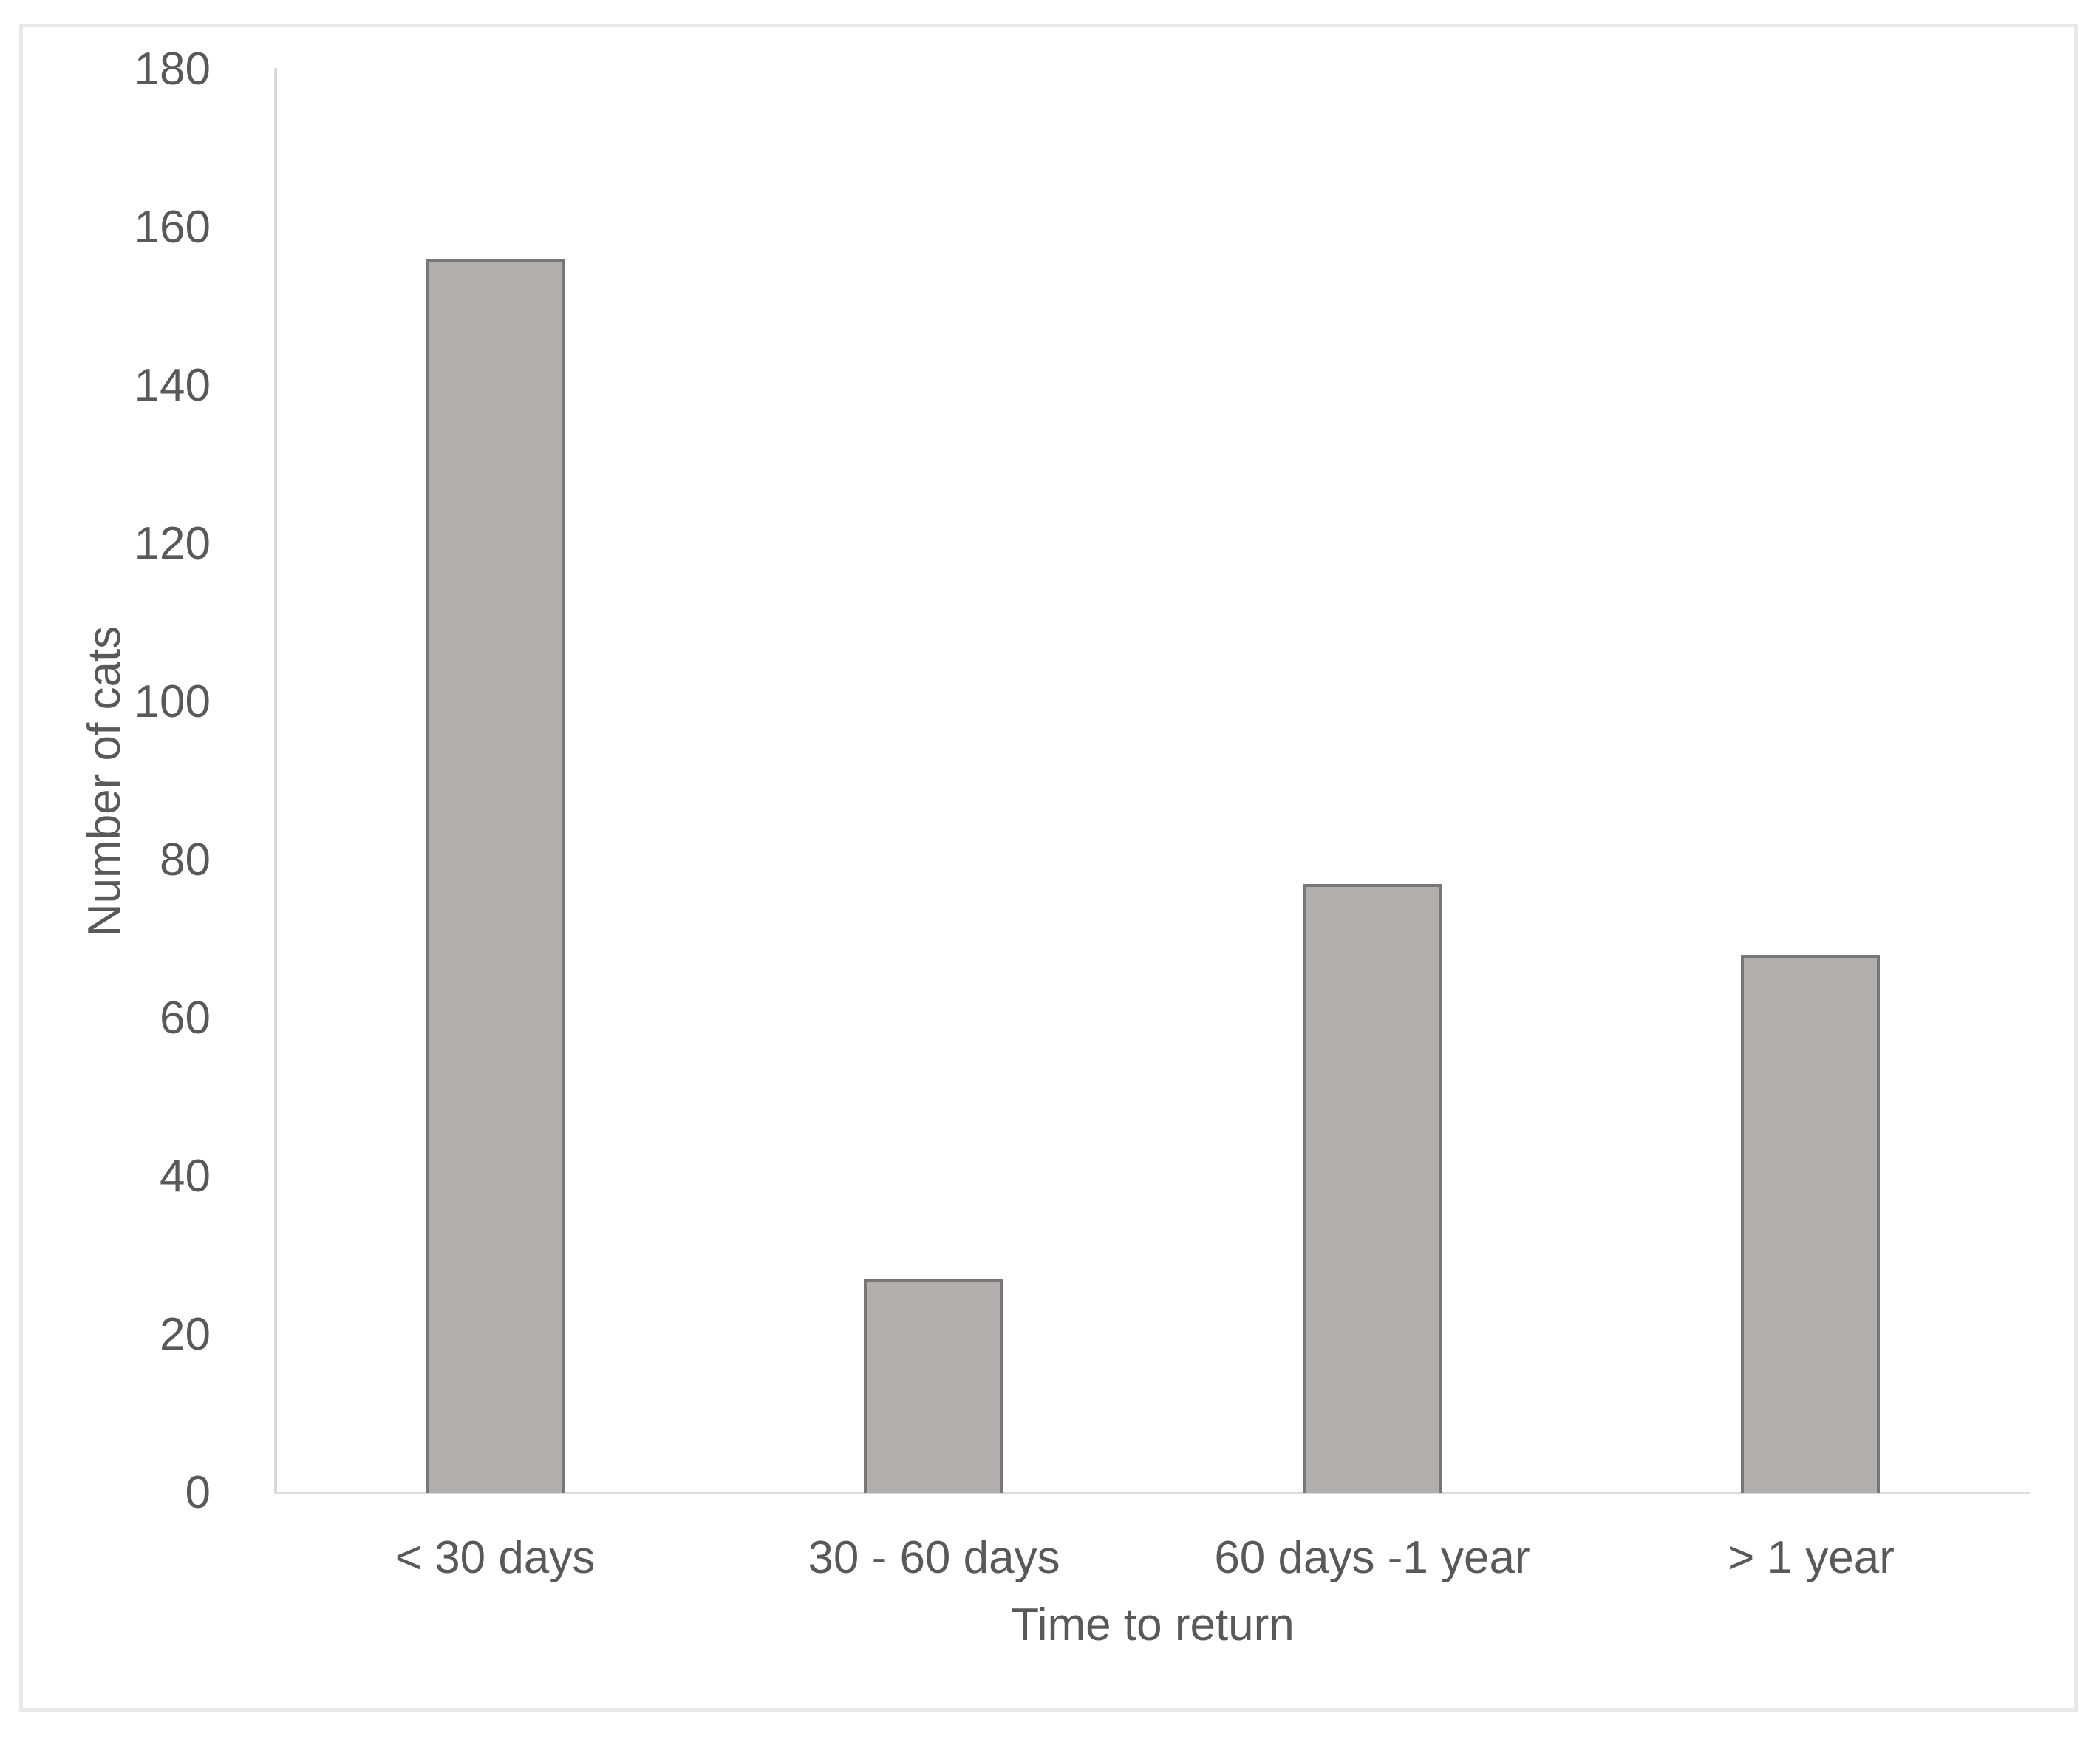 Image resolution: width=2100 pixels, height=1748 pixels. I want to click on y-tick-label-120: 120, so click(172, 543).